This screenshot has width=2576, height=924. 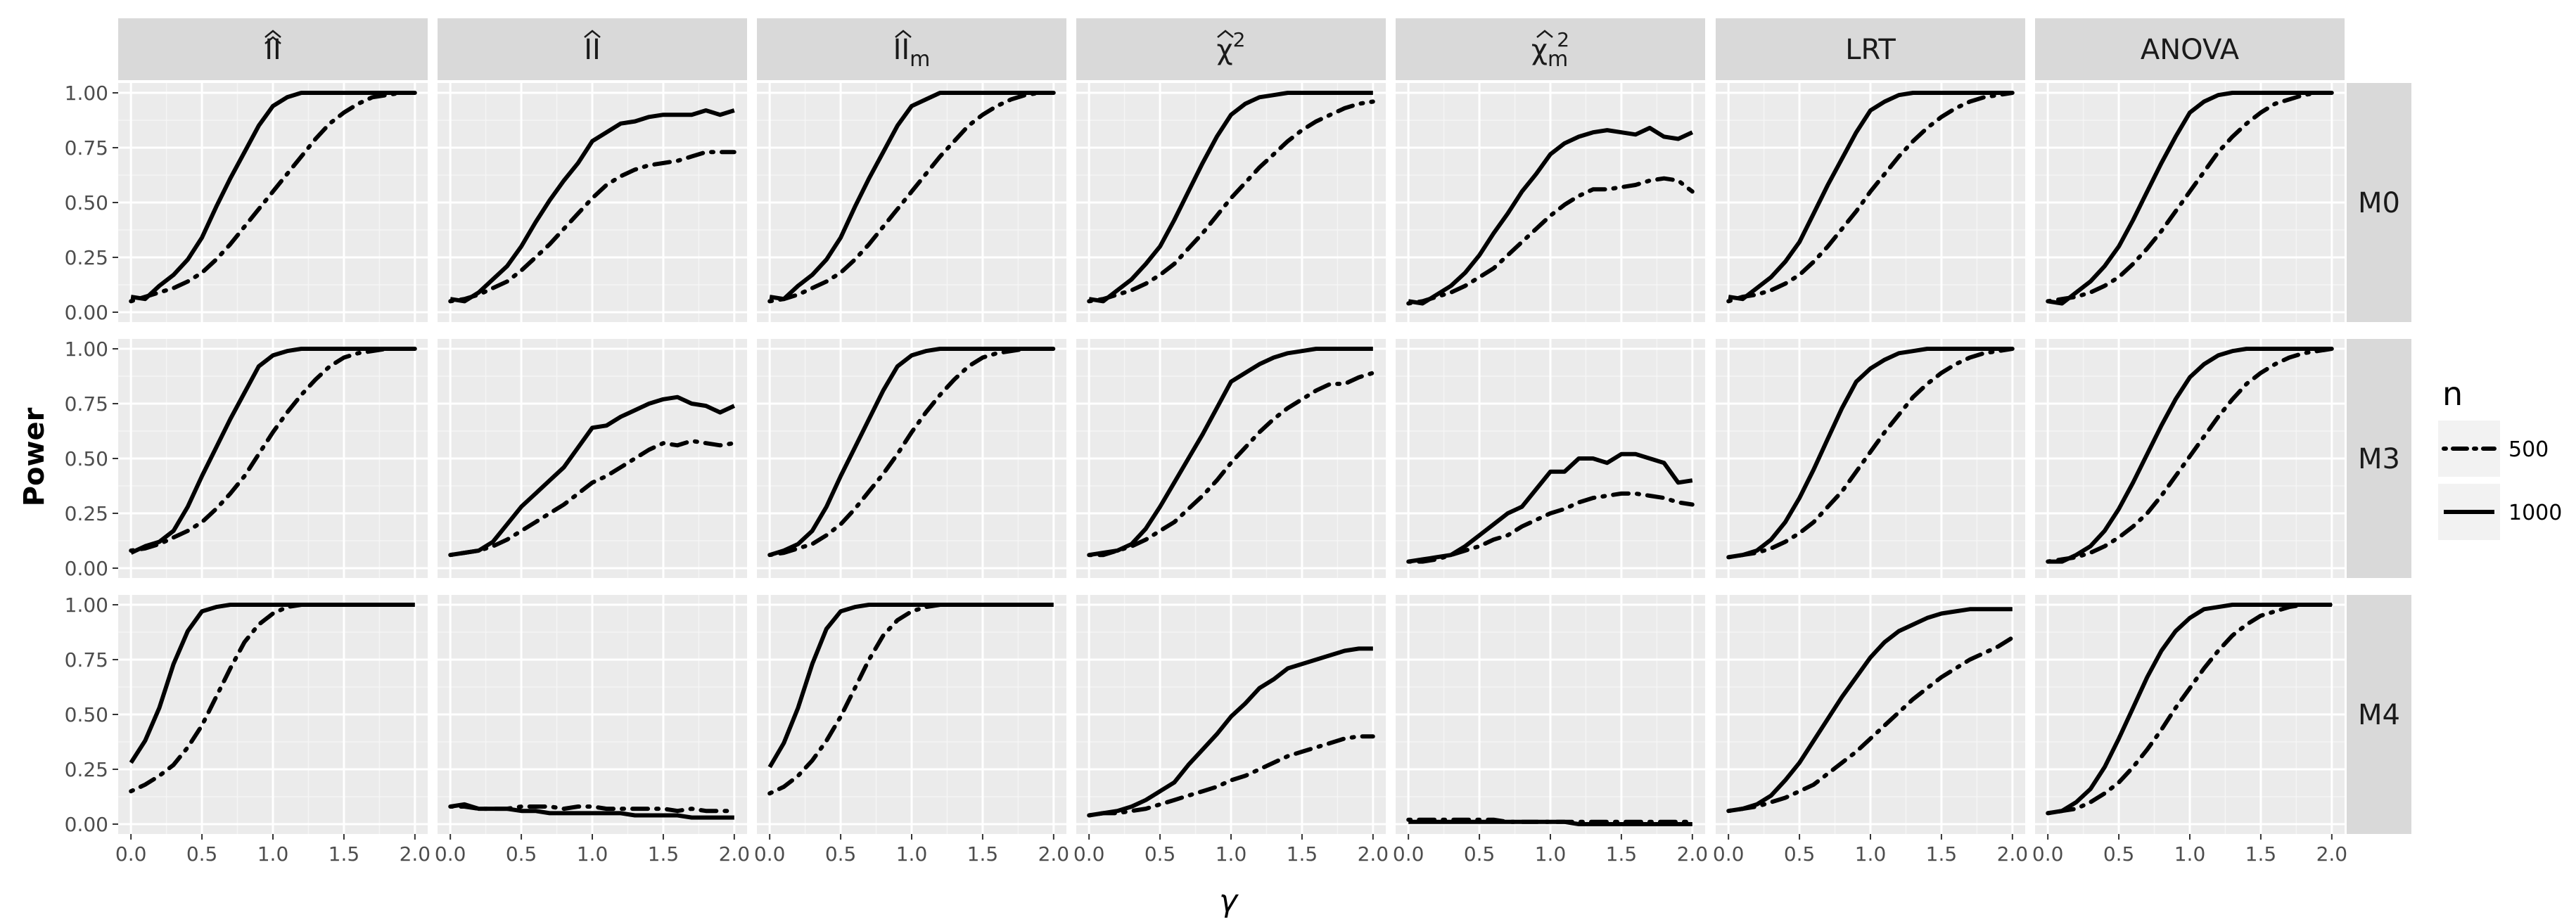 What do you see at coordinates (1550, 714) in the screenshot?
I see `panel-M4-chi2-hat-m` at bounding box center [1550, 714].